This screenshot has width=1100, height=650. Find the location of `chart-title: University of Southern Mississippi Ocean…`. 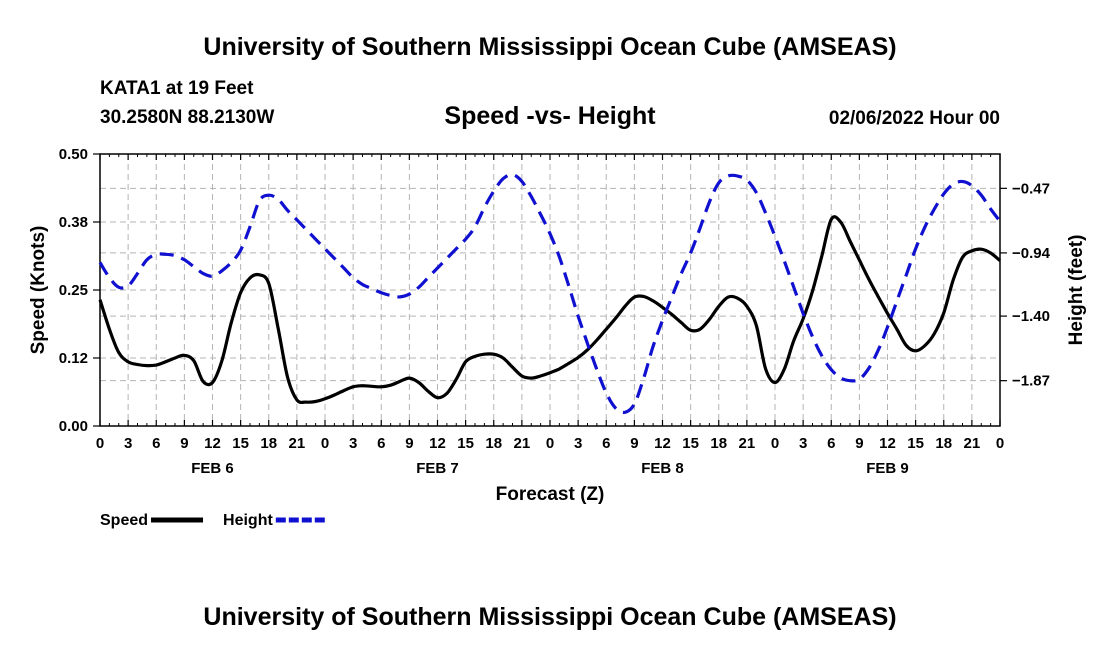

chart-title: University of Southern Mississippi Ocean… is located at coordinates (549, 47).